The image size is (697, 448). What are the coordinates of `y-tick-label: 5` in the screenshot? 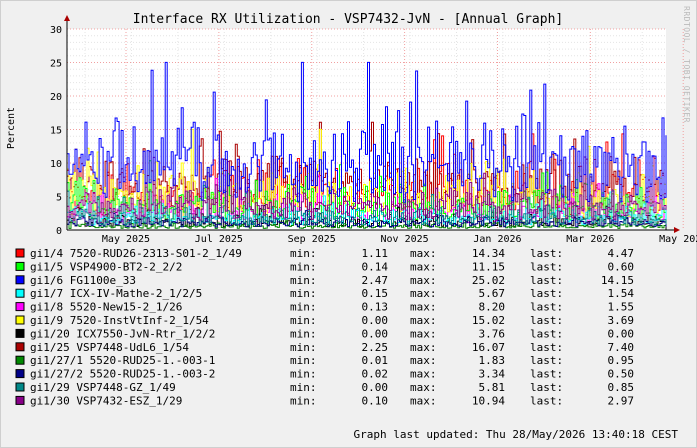 It's located at (59, 198).